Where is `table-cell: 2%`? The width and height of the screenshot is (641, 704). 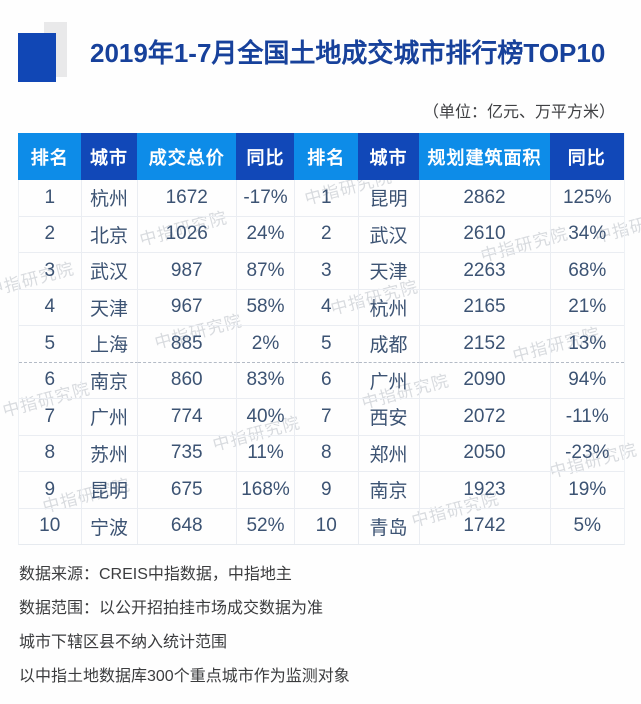
table-cell: 2% is located at coordinates (266, 344).